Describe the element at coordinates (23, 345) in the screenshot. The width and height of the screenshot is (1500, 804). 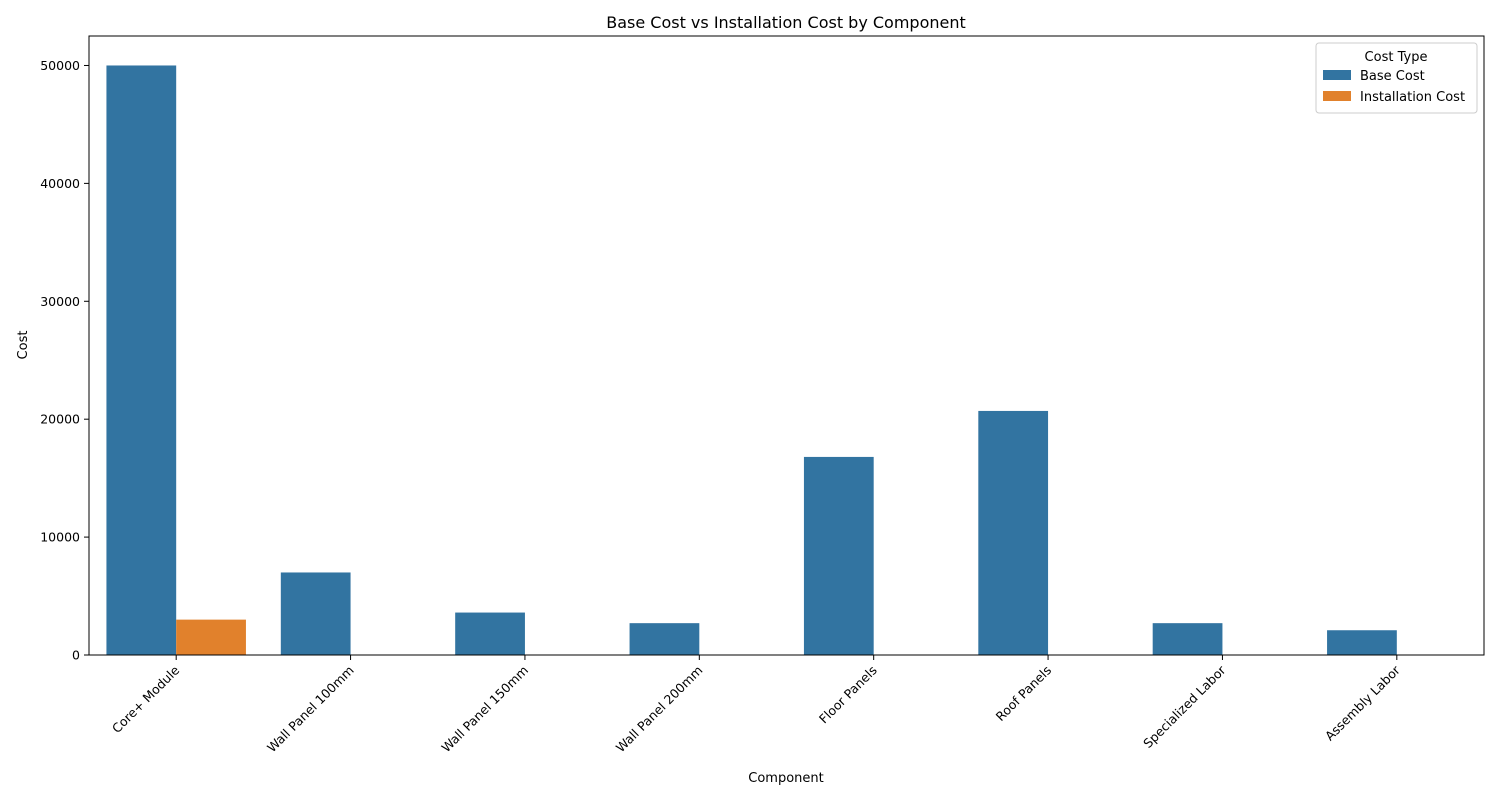
I see `y-axis-label: Cost` at that location.